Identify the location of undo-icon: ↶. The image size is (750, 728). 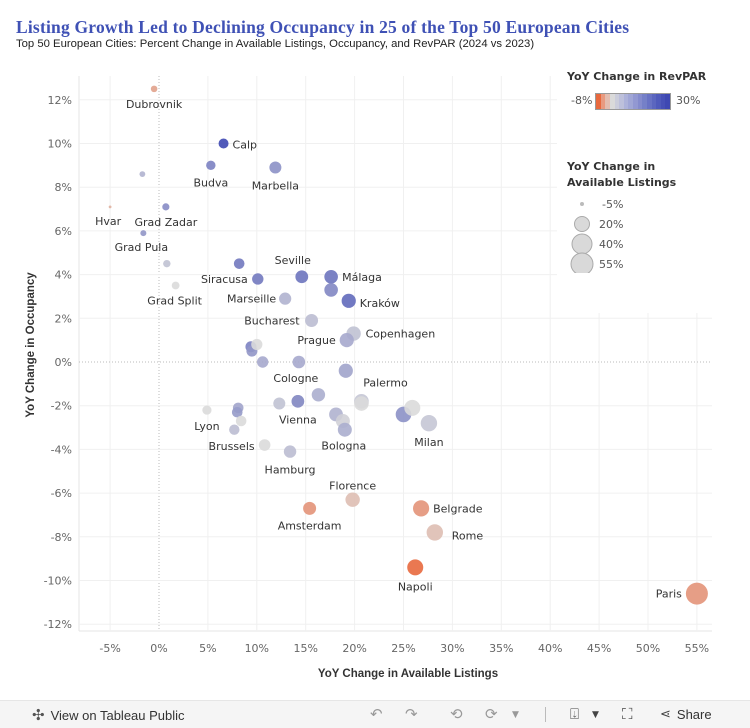
(376, 714).